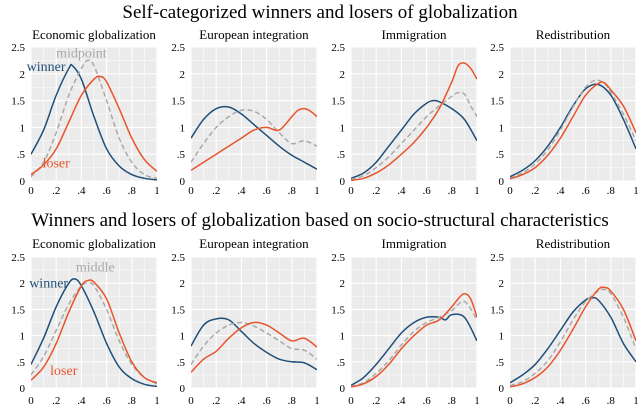  What do you see at coordinates (95, 268) in the screenshot?
I see `series-annotation-middle: middle` at bounding box center [95, 268].